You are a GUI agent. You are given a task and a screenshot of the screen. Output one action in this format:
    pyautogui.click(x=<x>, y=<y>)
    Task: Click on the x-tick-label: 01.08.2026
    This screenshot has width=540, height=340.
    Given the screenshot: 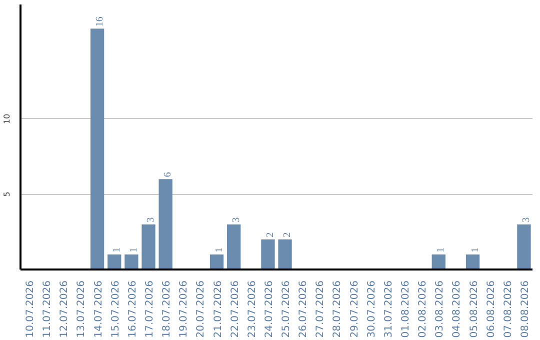 What is the action you would take?
    pyautogui.click(x=406, y=309)
    